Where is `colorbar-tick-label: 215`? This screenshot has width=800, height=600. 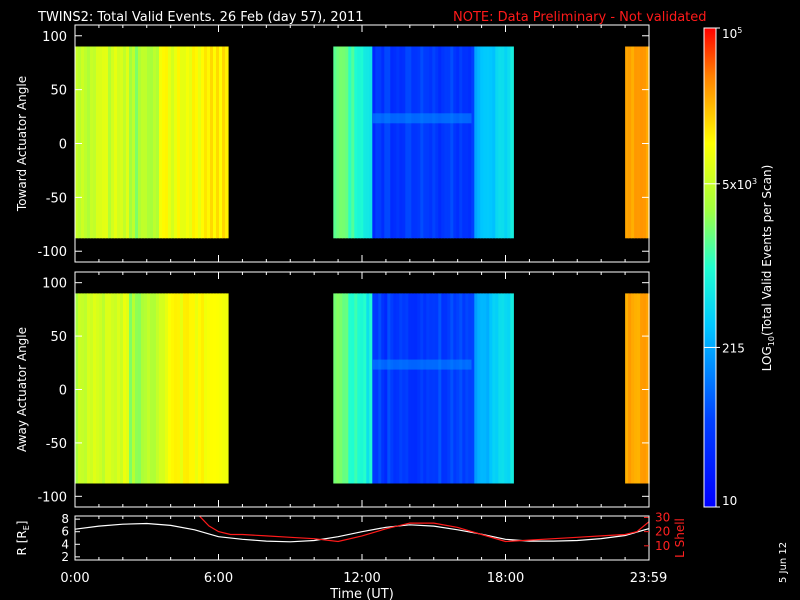
colorbar-tick-label: 215 is located at coordinates (733, 348).